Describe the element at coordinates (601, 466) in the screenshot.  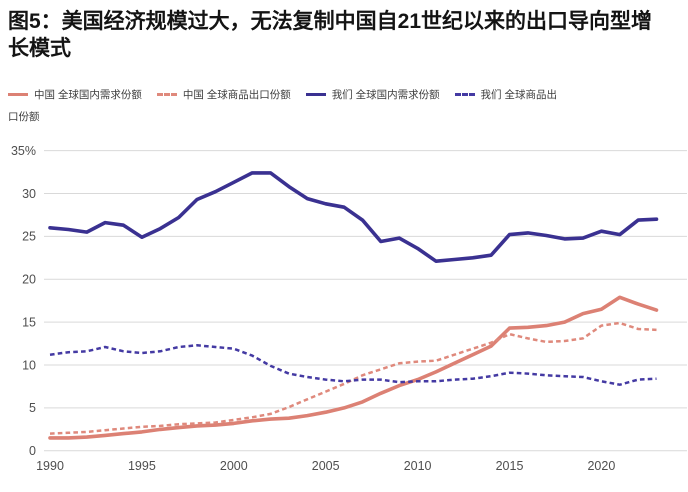
I see `x-tick-label-2020: 2020` at that location.